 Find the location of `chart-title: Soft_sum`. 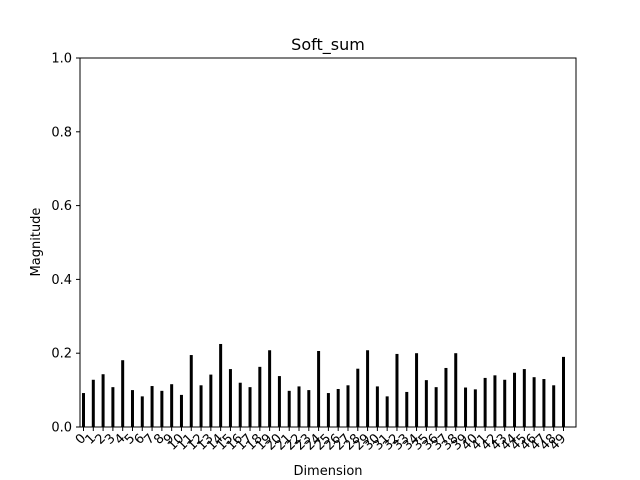

chart-title: Soft_sum is located at coordinates (328, 45).